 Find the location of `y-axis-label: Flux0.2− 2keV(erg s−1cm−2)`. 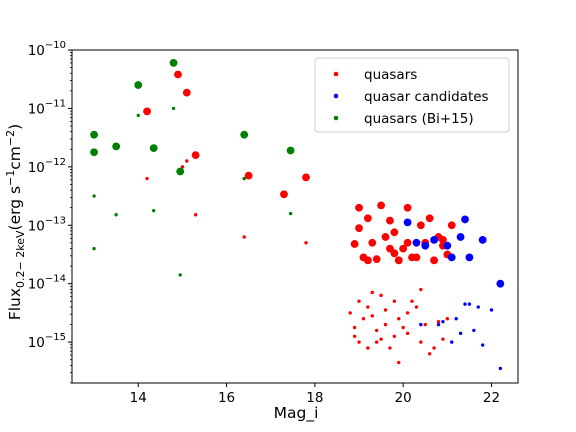

y-axis-label: Flux0.2− 2keV(erg s−1cm−2) is located at coordinates (15, 222).